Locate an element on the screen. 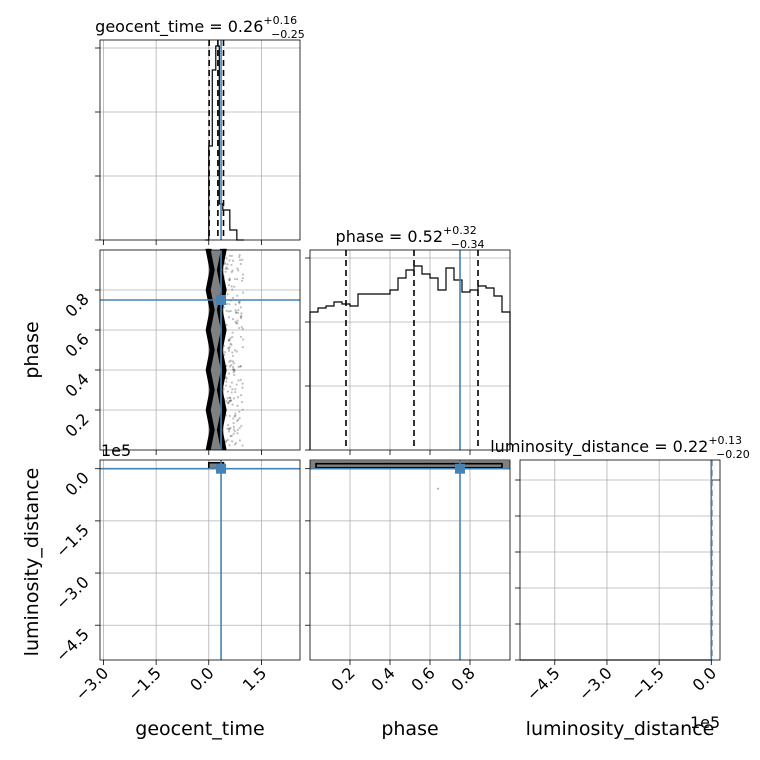  x-tick-label: 0.6 is located at coordinates (422, 678).